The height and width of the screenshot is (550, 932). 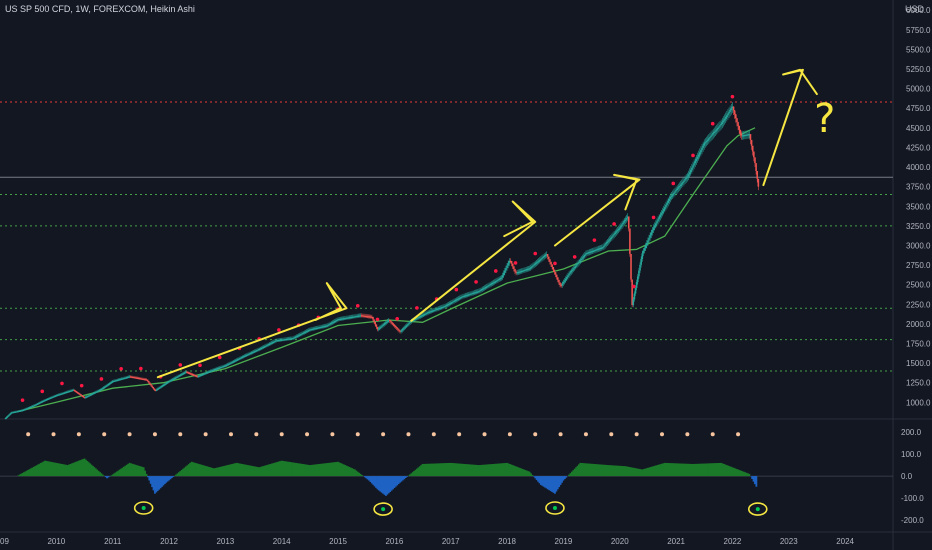 What do you see at coordinates (824, 119) in the screenshot?
I see `drawn-question-mark: ?` at bounding box center [824, 119].